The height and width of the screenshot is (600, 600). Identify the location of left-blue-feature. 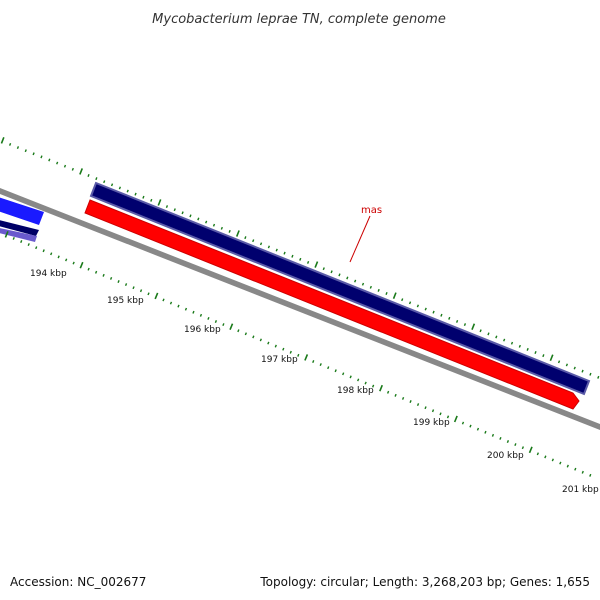
(22, 210).